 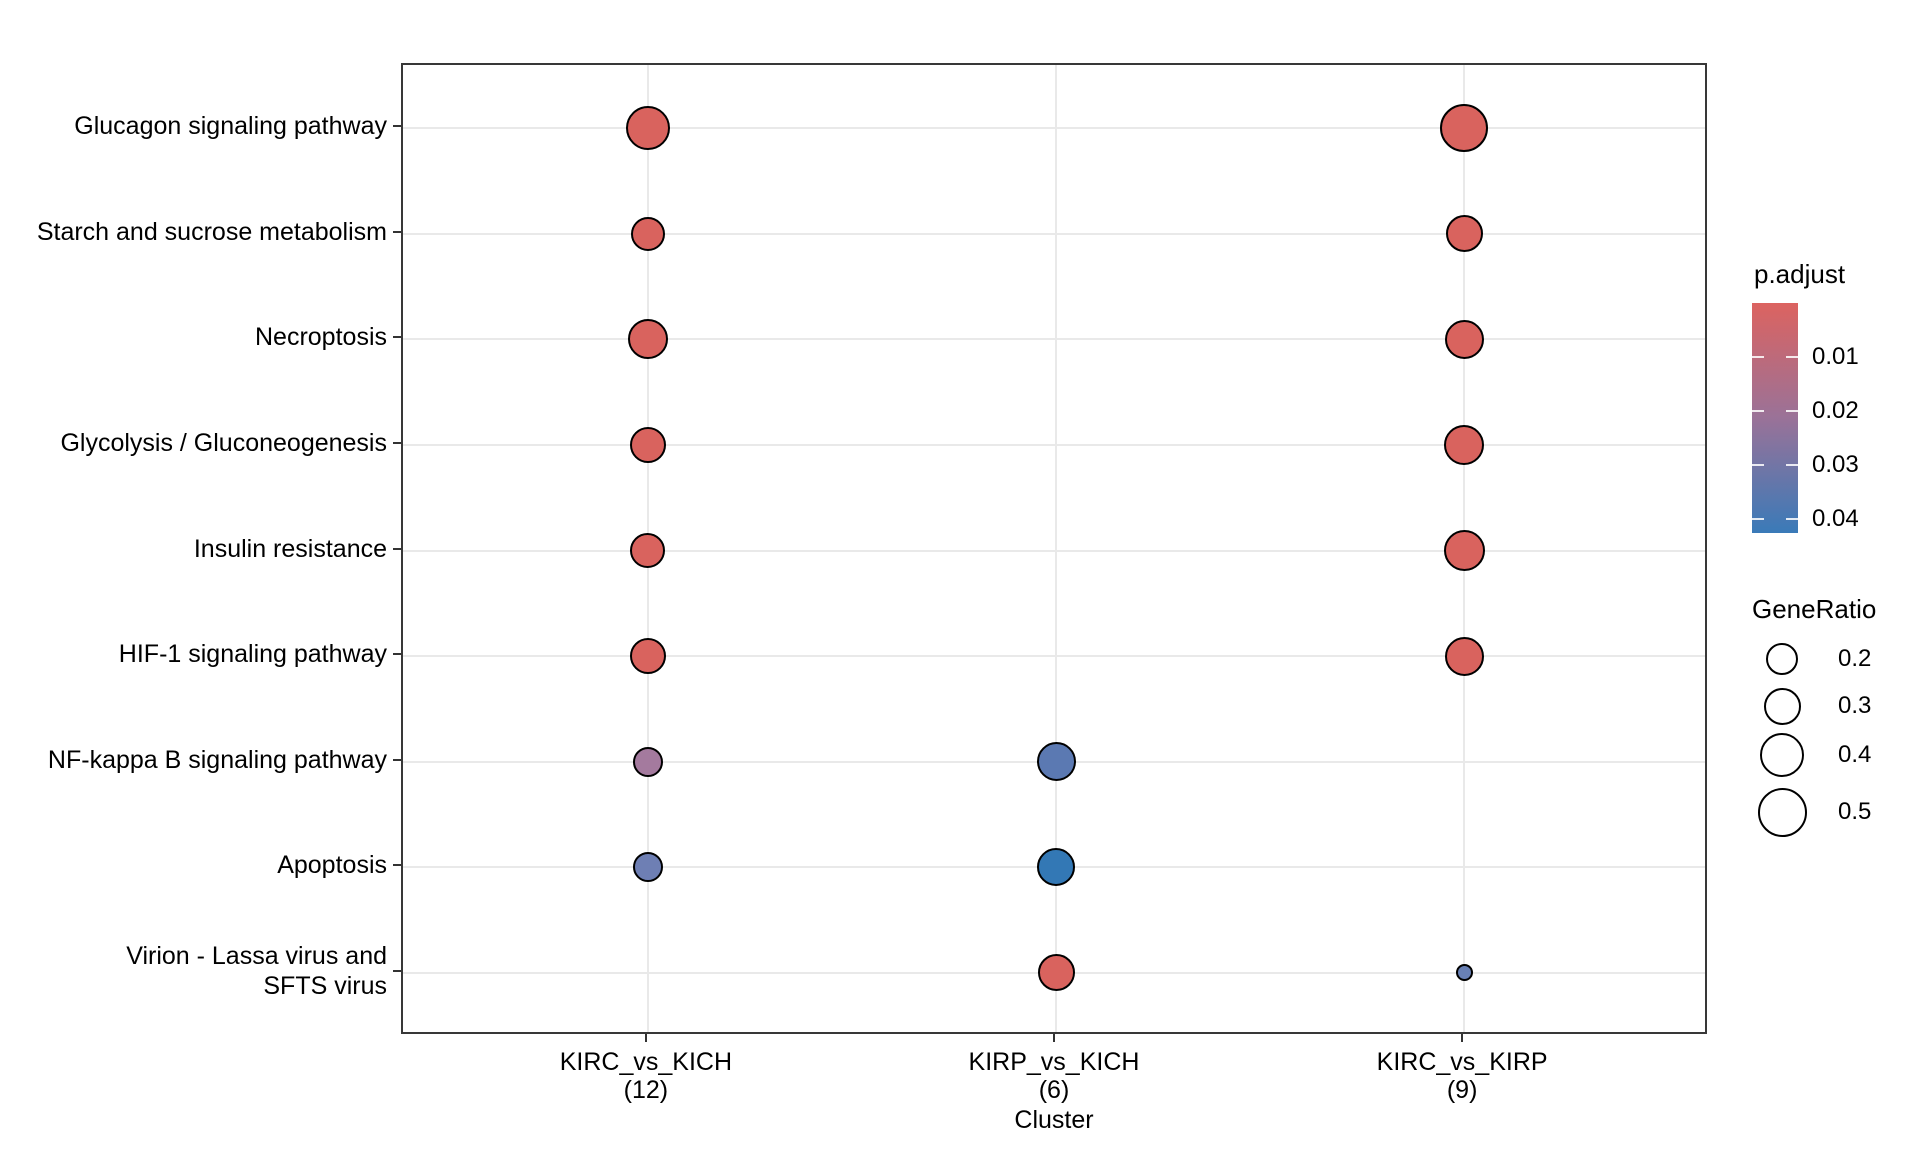 What do you see at coordinates (645, 1076) in the screenshot?
I see `x-axis-label: KIRC_vs_KICH (12)` at bounding box center [645, 1076].